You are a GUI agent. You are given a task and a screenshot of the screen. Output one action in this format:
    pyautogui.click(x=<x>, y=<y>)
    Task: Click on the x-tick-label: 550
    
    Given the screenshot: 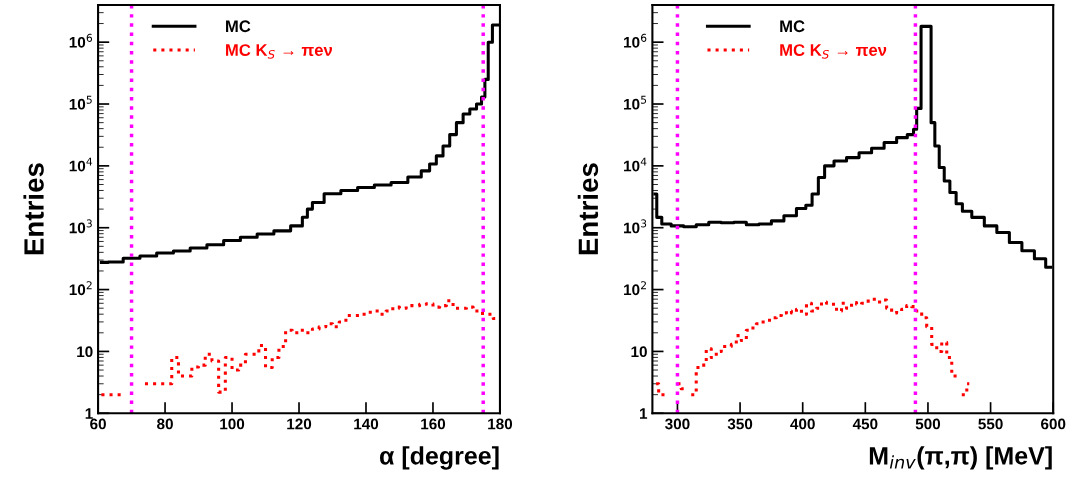 What is the action you would take?
    pyautogui.click(x=990, y=424)
    